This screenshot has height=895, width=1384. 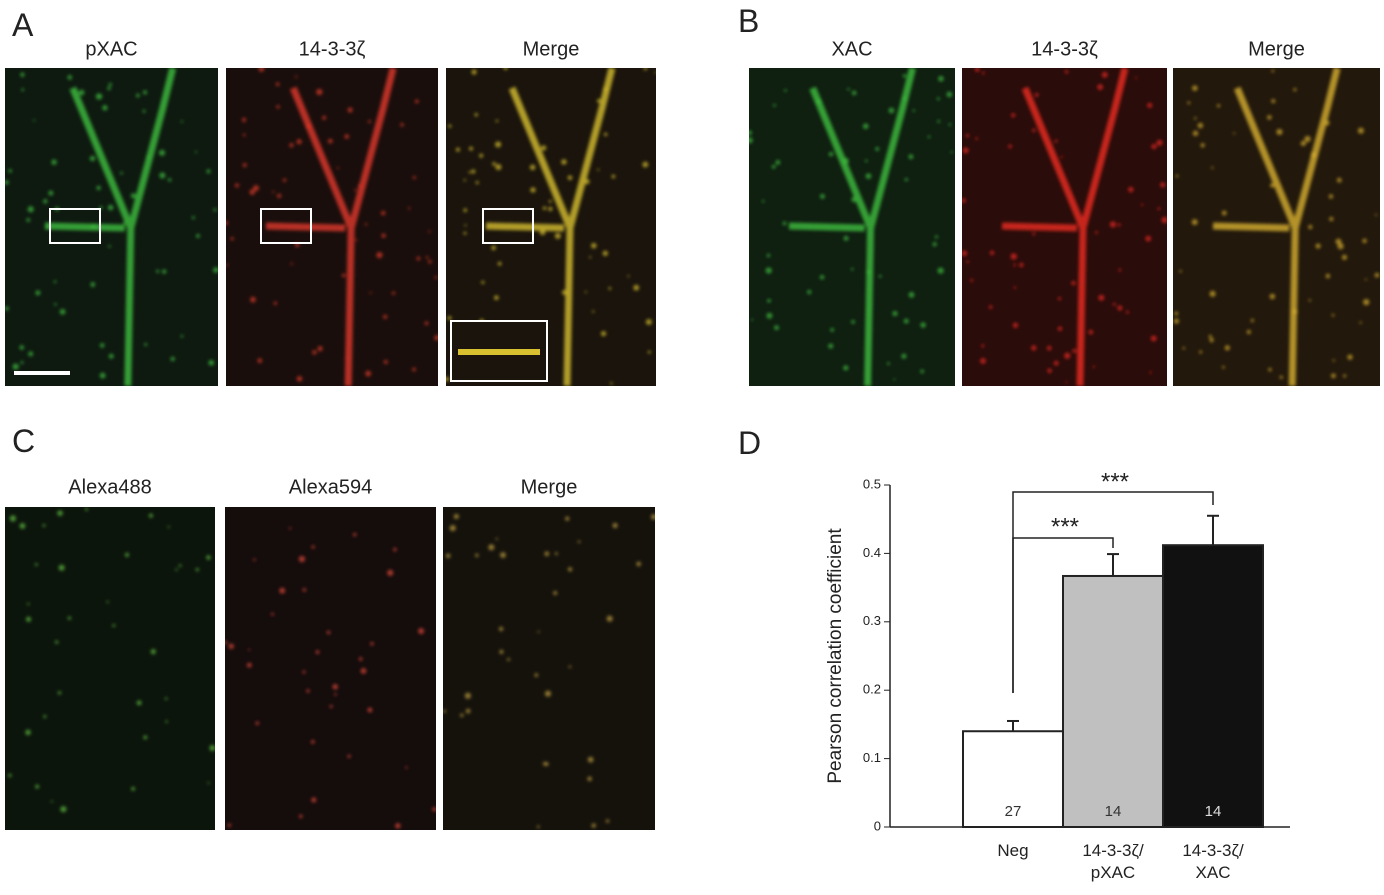 I want to click on signal, so click(x=1064, y=227).